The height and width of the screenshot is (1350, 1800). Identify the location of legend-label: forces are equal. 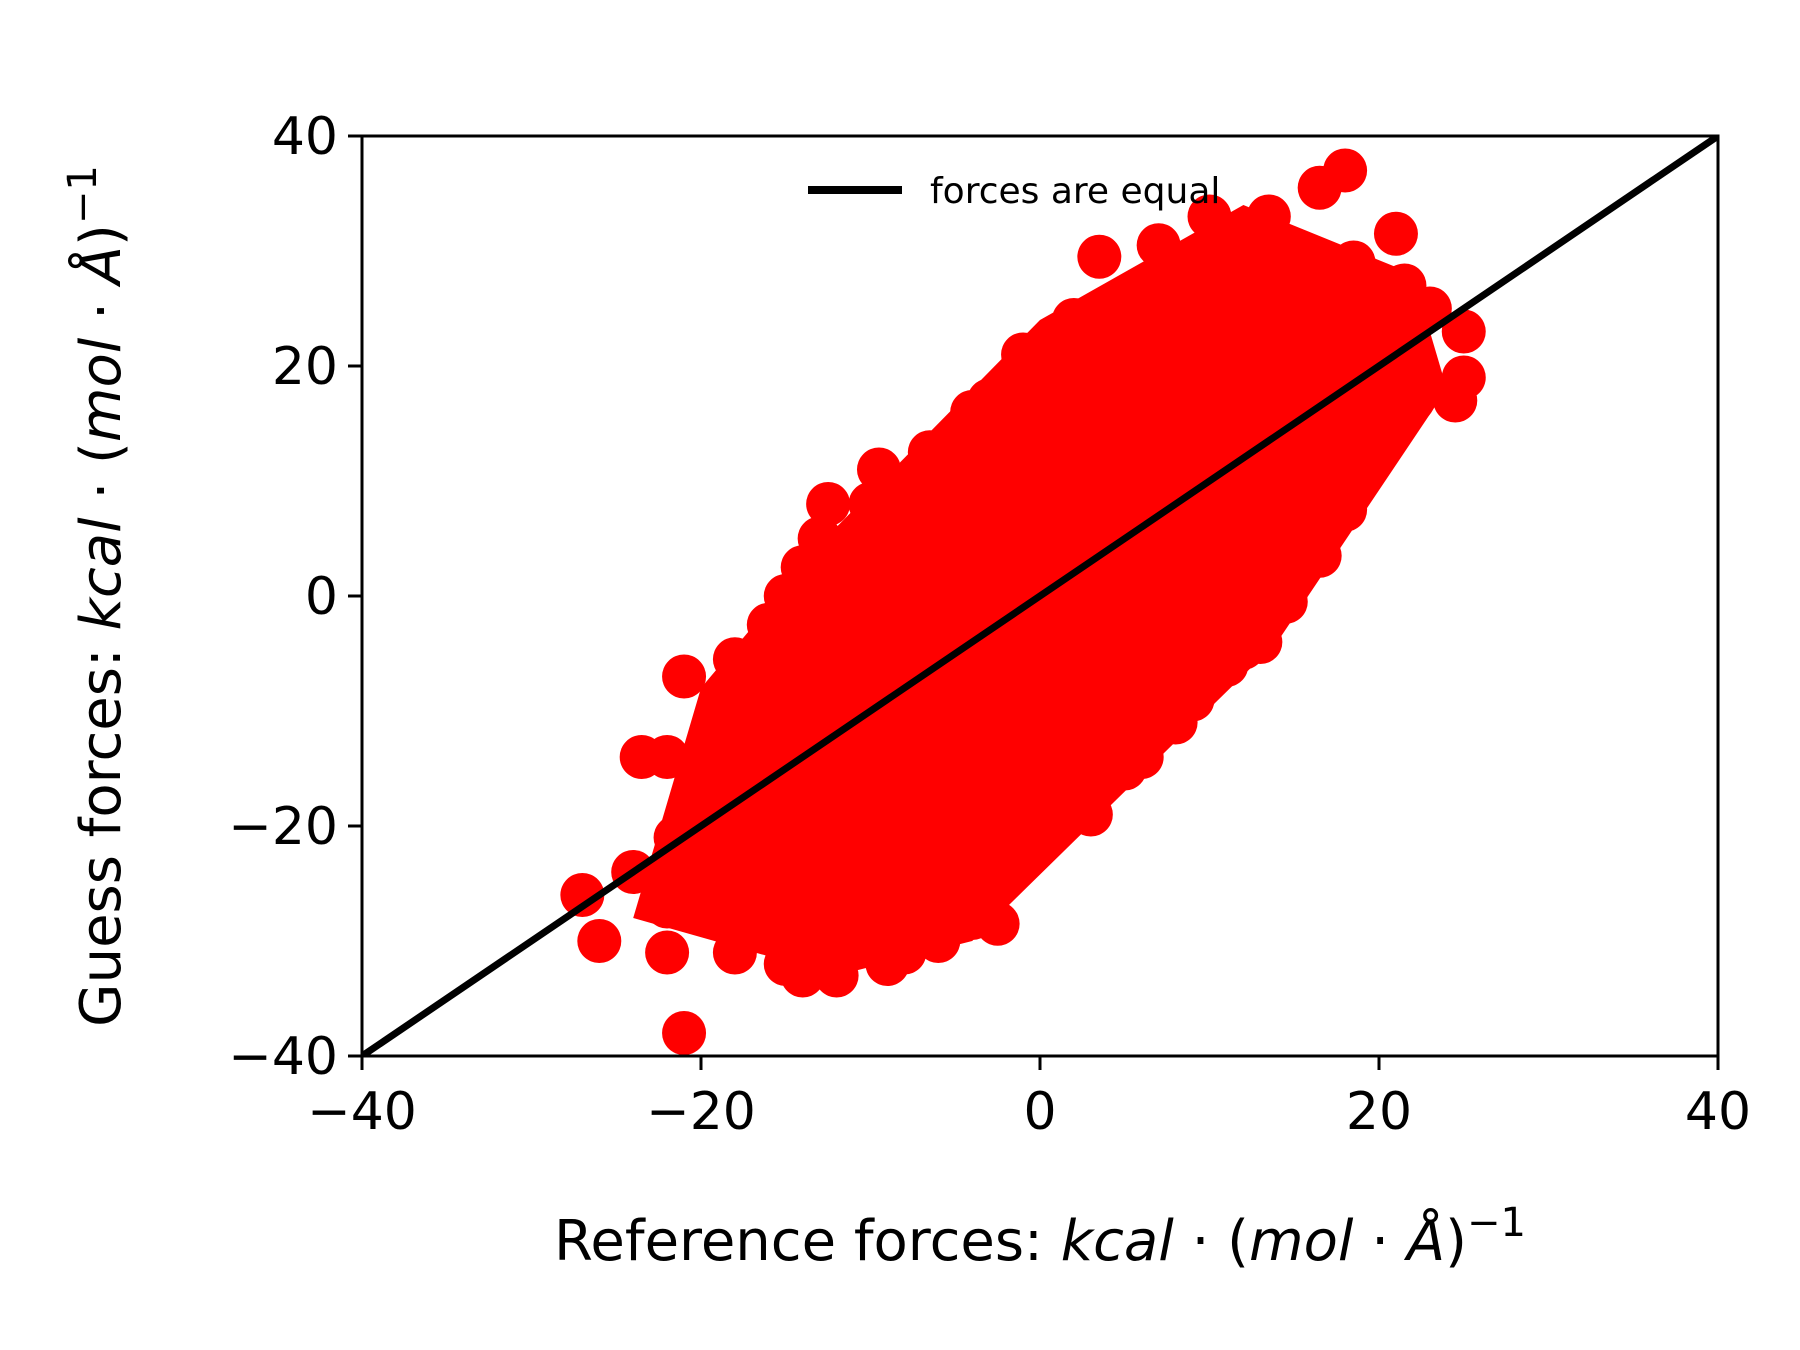
(1075, 191).